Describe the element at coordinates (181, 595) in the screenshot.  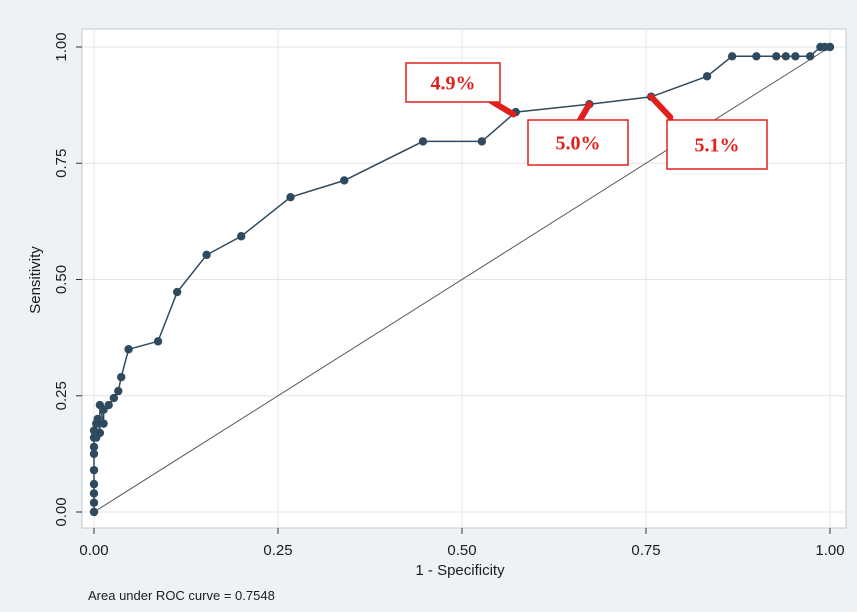
I see `auc-note: Area under ROC curve = 0.7548` at that location.